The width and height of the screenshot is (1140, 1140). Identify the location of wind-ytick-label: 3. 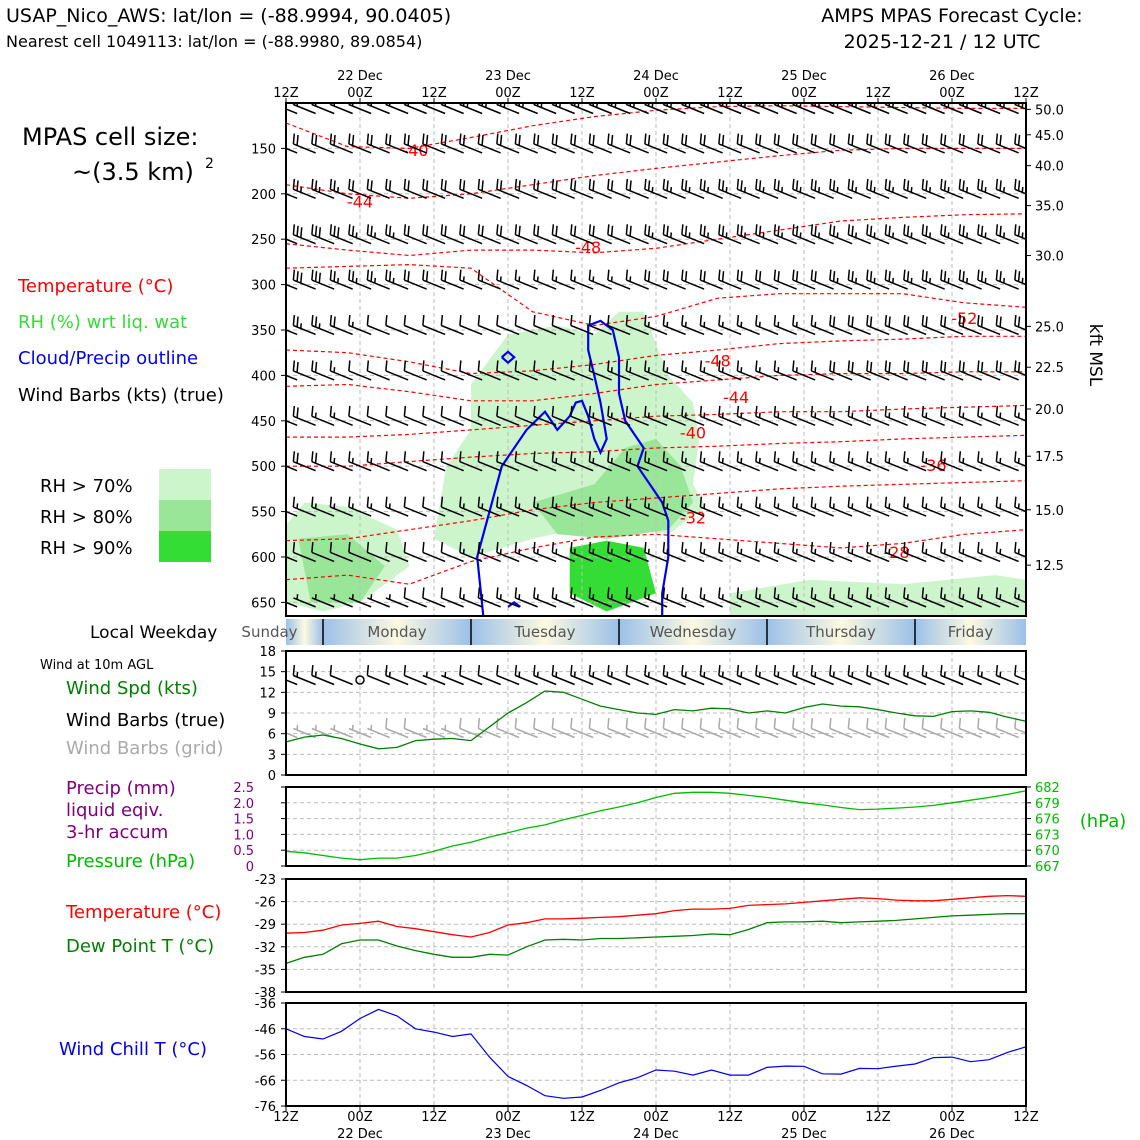
(272, 755).